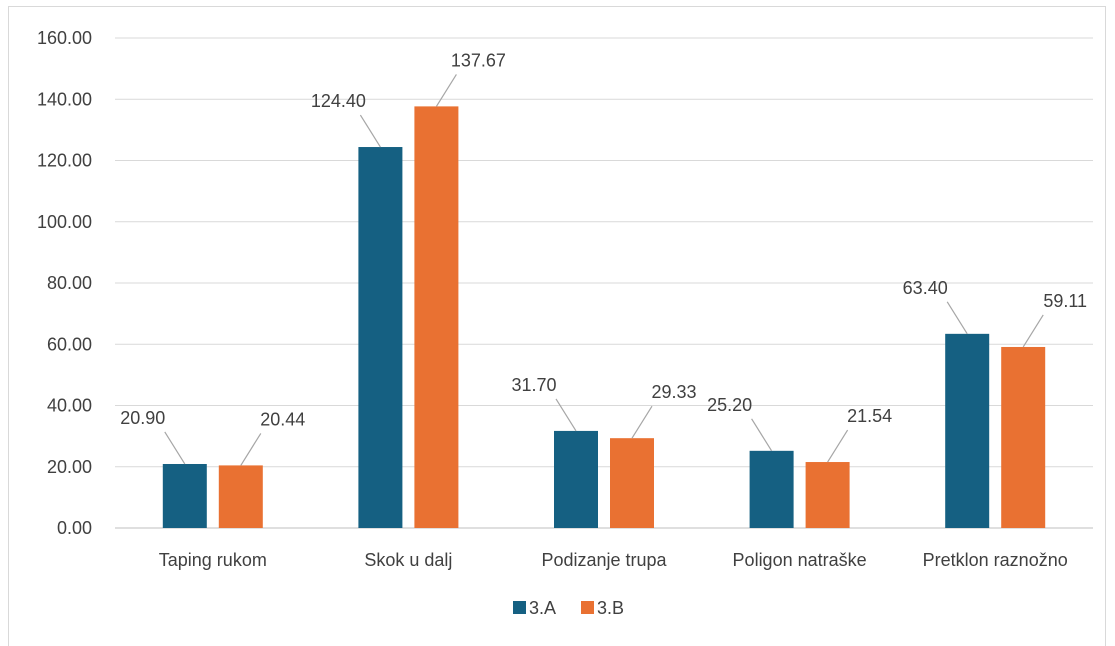 Image resolution: width=1115 pixels, height=646 pixels. Describe the element at coordinates (1065, 301) in the screenshot. I see `data-label: 59.11` at that location.